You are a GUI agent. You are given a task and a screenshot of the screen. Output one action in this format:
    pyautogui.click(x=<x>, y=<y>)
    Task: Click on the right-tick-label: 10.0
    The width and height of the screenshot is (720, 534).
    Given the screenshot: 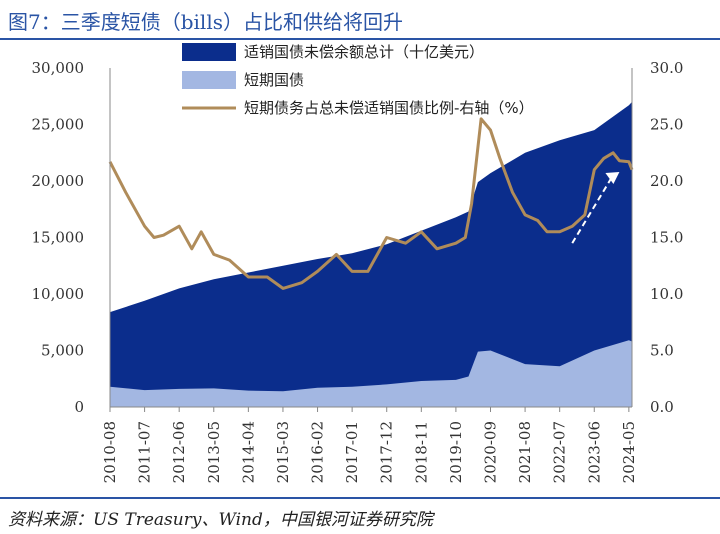 What is the action you would take?
    pyautogui.click(x=666, y=294)
    